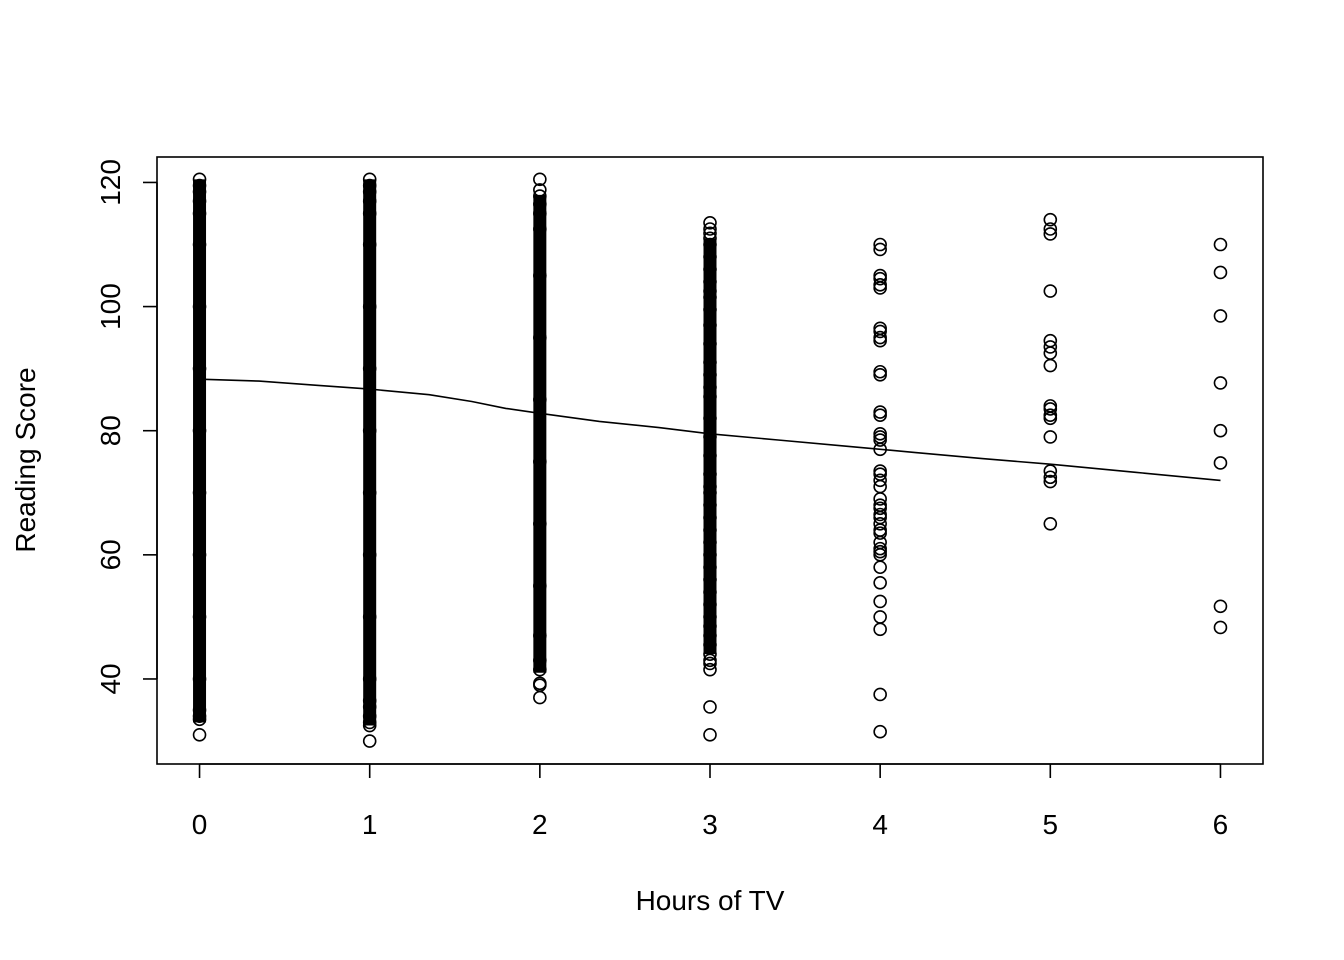 This screenshot has height=960, width=1344. I want to click on x-tick-label: 2, so click(540, 824).